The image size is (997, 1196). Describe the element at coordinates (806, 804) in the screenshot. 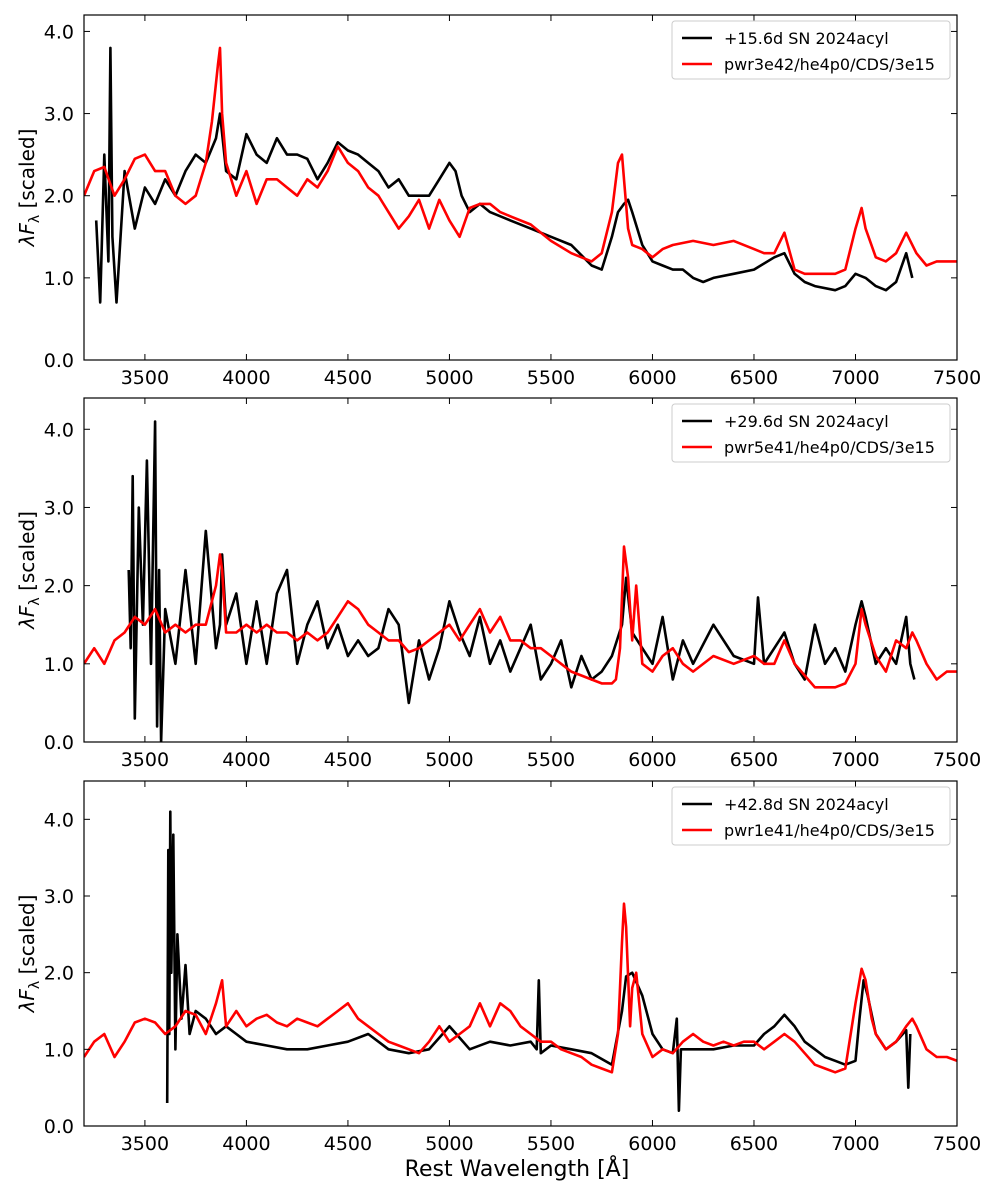

I see `legend-label: +42.8d SN 2024acyl` at that location.